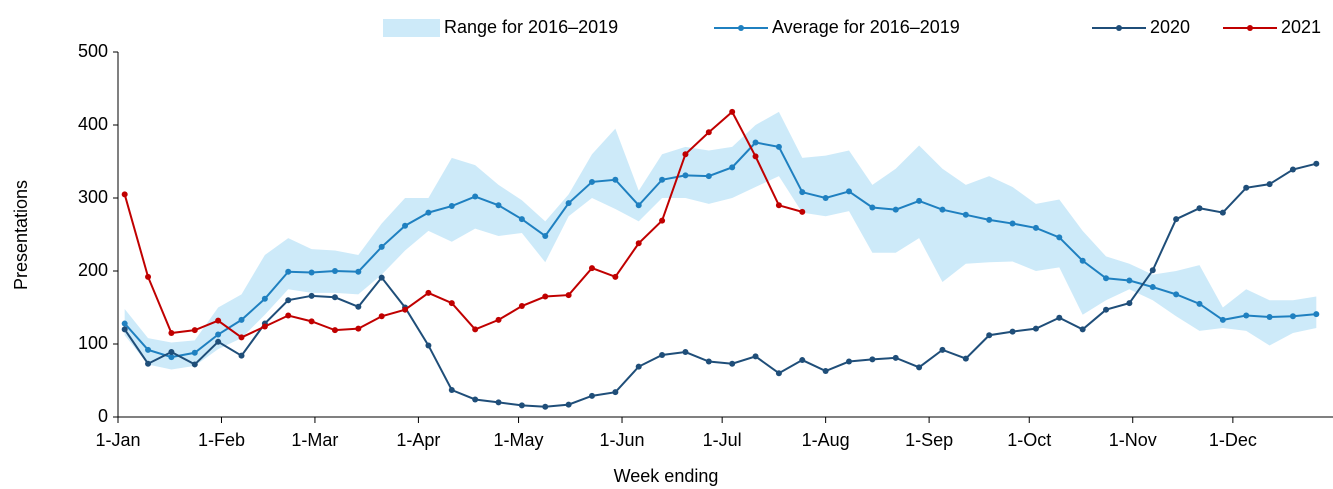 The width and height of the screenshot is (1333, 489). What do you see at coordinates (93, 124) in the screenshot?
I see `y-tick-label: 400` at bounding box center [93, 124].